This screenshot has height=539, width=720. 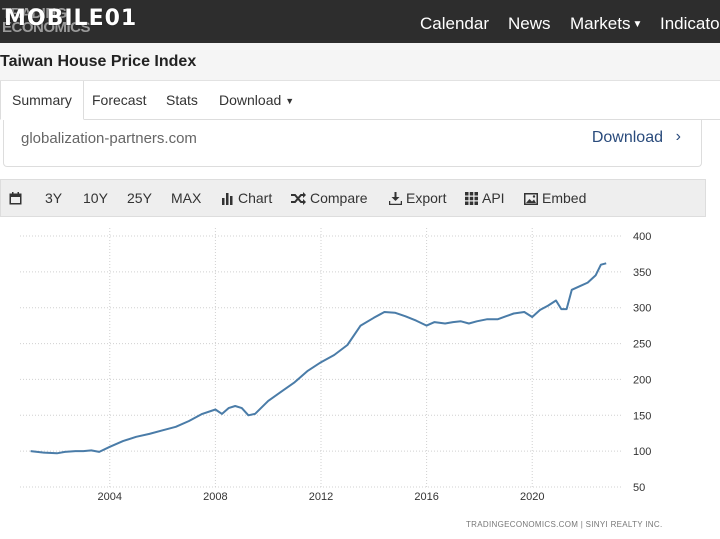 I want to click on export-button-label: Export, so click(x=426, y=198).